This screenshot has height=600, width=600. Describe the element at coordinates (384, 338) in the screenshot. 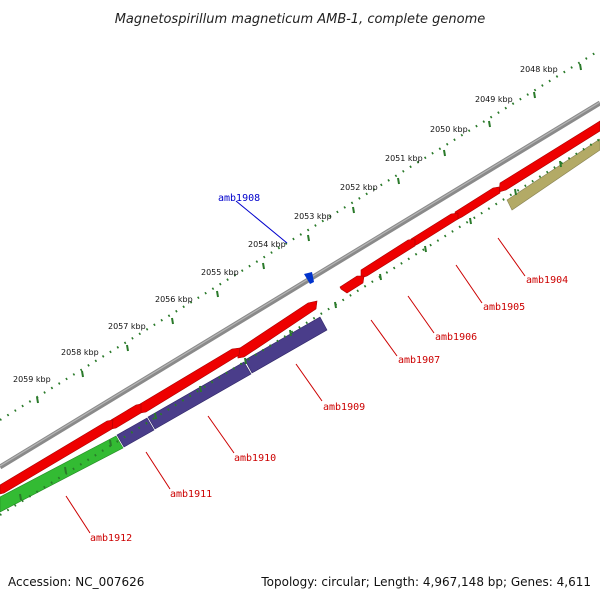

I see `leader-amb1907` at that location.